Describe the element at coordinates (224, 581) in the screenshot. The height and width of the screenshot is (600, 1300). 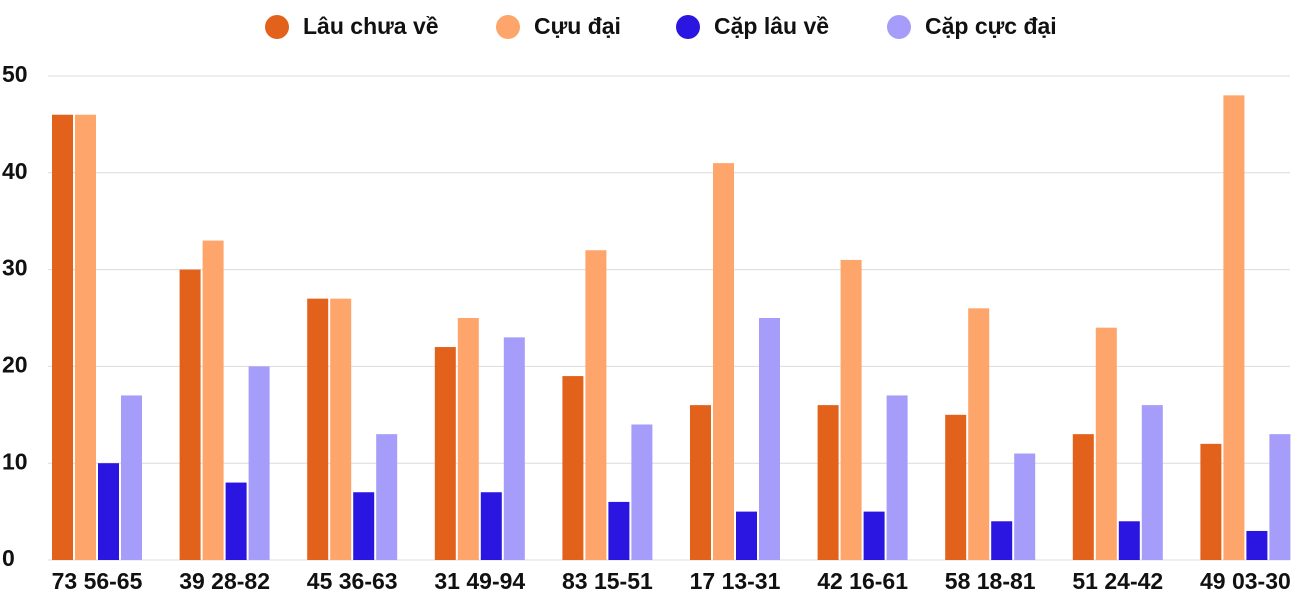
I see `x-tick-label: 39 28-82` at that location.